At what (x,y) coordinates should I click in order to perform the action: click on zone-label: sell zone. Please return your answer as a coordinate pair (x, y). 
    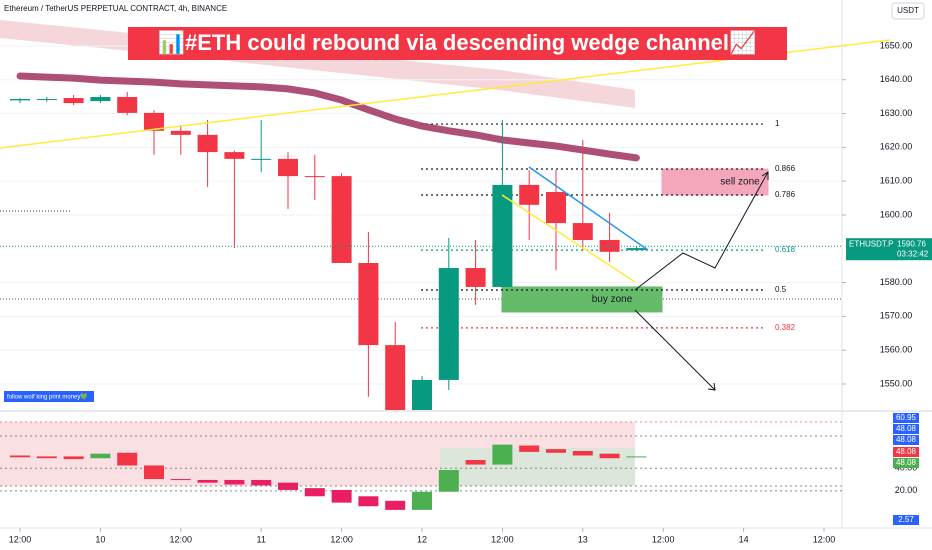
    Looking at the image, I should click on (740, 182).